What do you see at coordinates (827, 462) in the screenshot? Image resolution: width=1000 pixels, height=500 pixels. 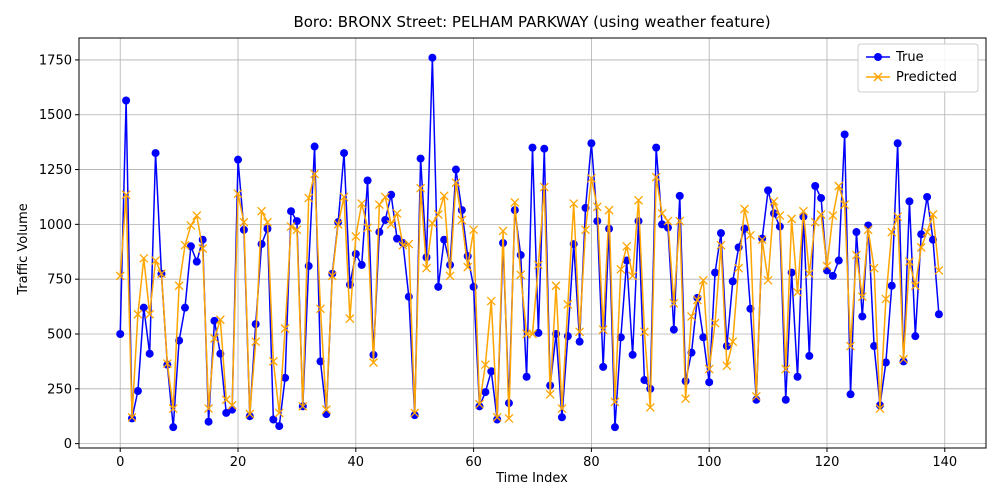 I see `x-tick-label: 120` at bounding box center [827, 462].